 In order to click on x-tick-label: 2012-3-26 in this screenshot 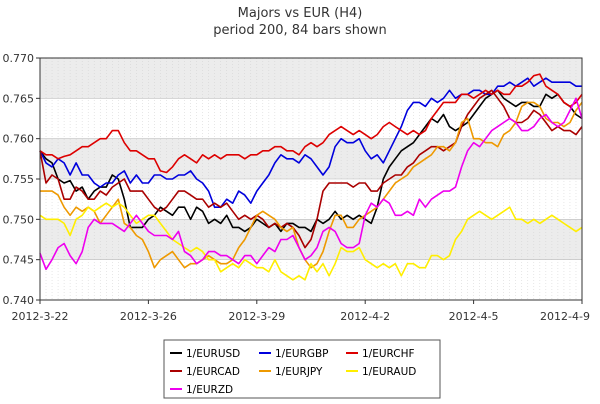, I will do `click(148, 316)`.